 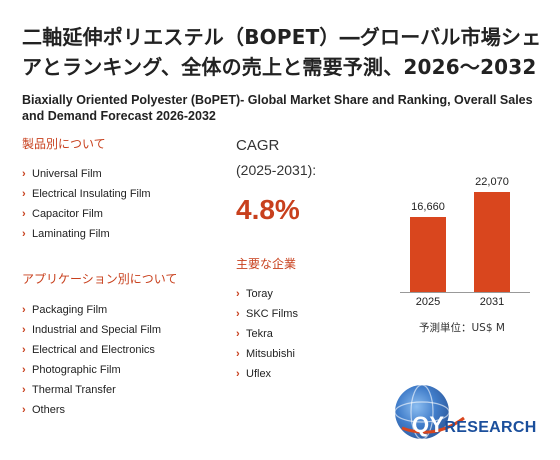 I want to click on list-item: › Packaging Film, so click(x=91, y=310).